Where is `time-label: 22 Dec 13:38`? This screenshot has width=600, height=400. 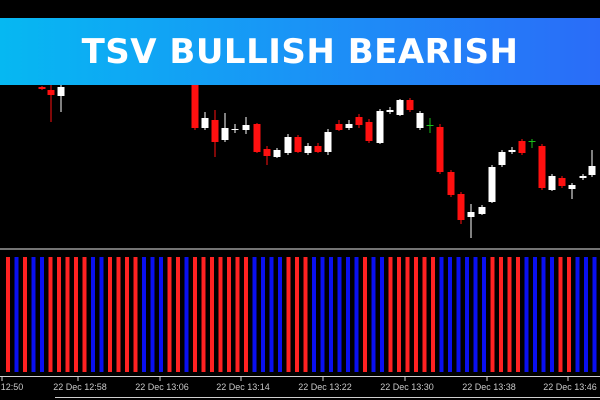 time-label: 22 Dec 13:38 is located at coordinates (489, 387).